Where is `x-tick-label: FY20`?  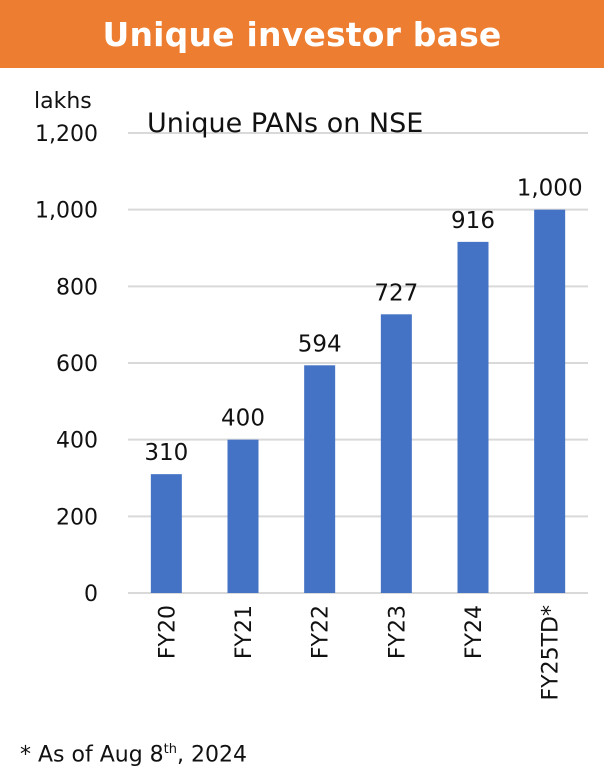
x-tick-label: FY20 is located at coordinates (167, 632).